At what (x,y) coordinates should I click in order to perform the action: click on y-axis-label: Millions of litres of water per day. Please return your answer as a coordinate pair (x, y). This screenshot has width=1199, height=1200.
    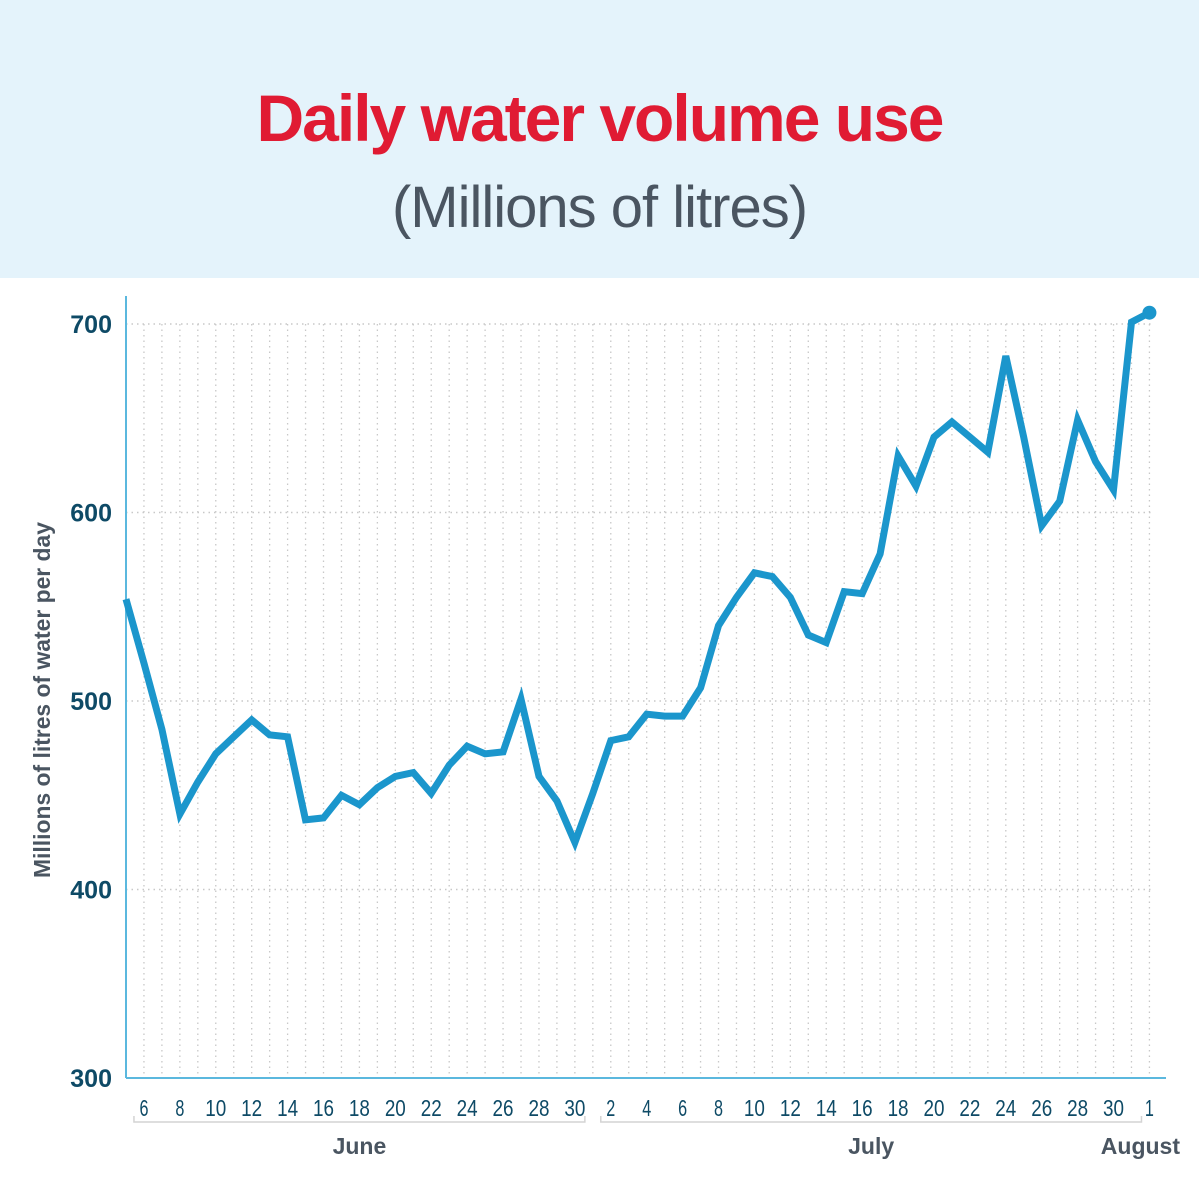
    Looking at the image, I should click on (42, 700).